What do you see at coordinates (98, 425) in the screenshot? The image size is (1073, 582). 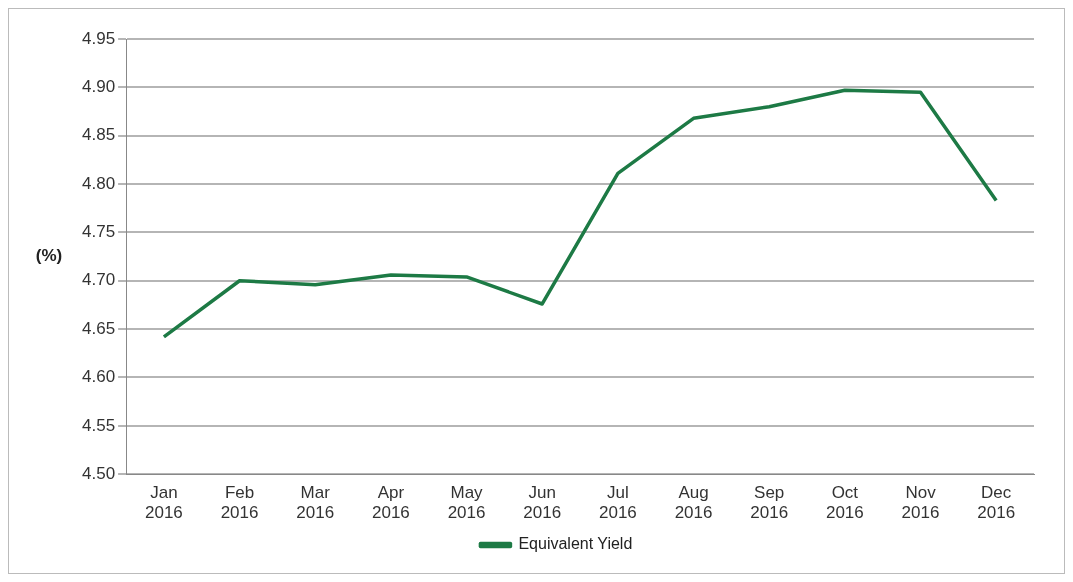 I see `y-tick-label: 4.55` at bounding box center [98, 425].